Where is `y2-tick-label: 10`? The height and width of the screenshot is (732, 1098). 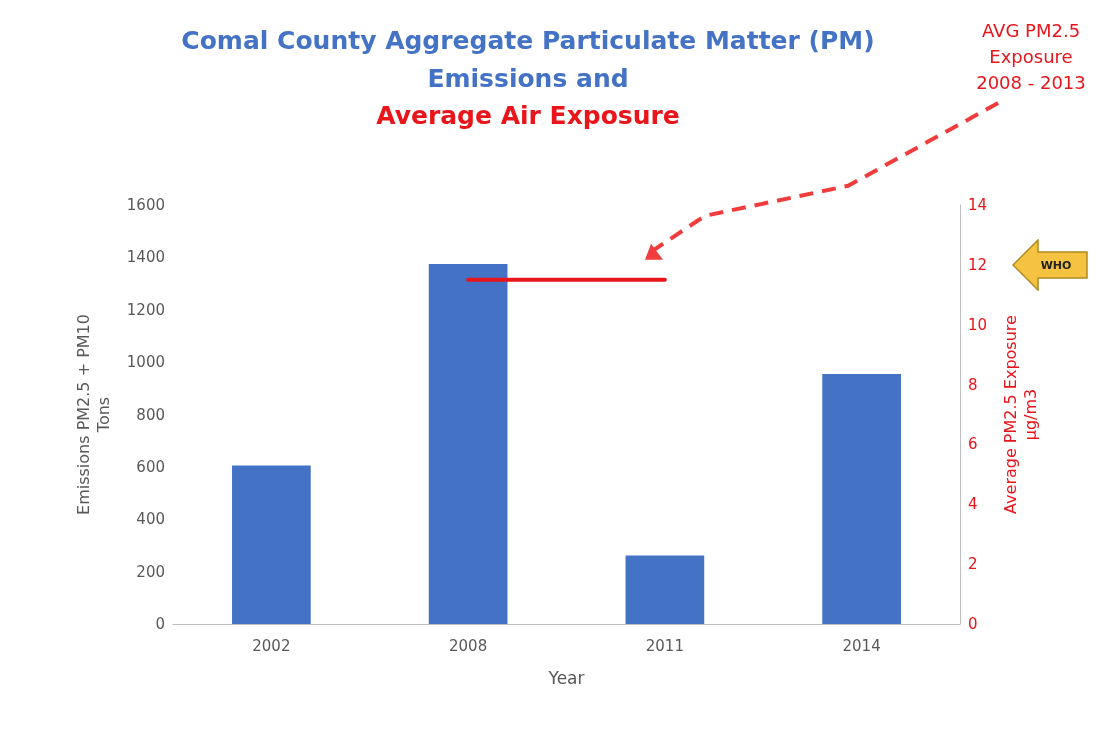 y2-tick-label: 10 is located at coordinates (978, 324).